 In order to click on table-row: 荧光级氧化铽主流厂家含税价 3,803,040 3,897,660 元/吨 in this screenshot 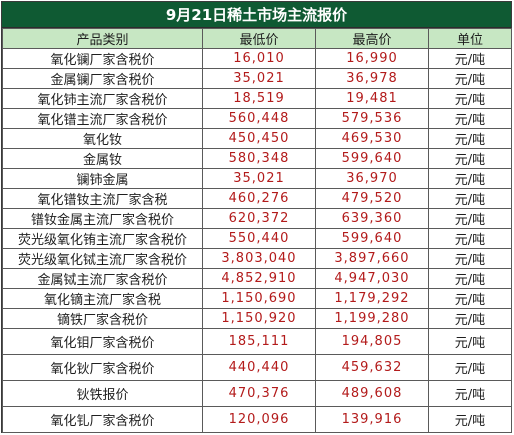, I will do `click(257, 258)`.